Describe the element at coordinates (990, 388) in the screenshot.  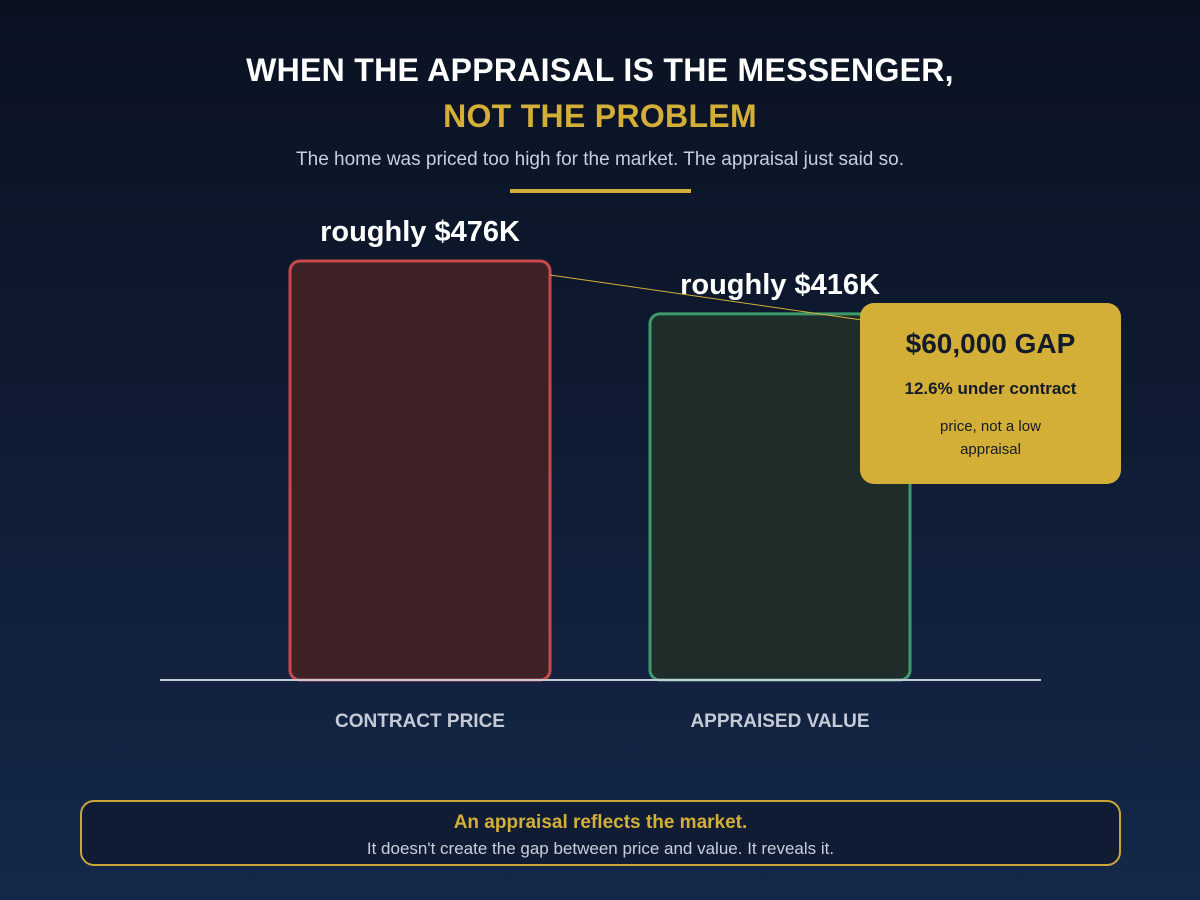
I see `gap-percentage: 12.6% under contract` at that location.